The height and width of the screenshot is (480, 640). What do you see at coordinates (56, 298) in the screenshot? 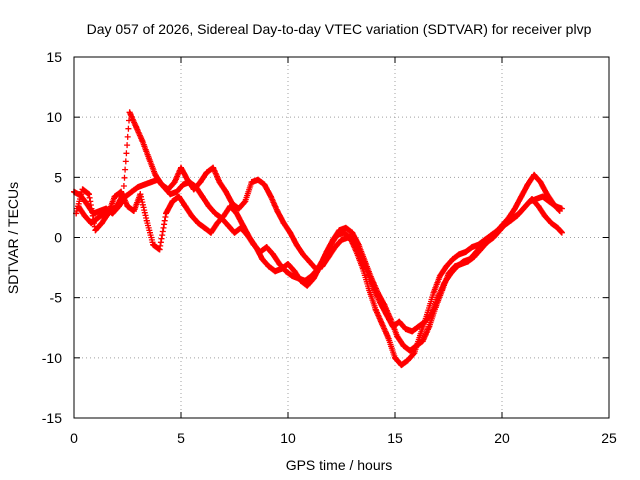
I see `y-tick-label: -5` at bounding box center [56, 298].